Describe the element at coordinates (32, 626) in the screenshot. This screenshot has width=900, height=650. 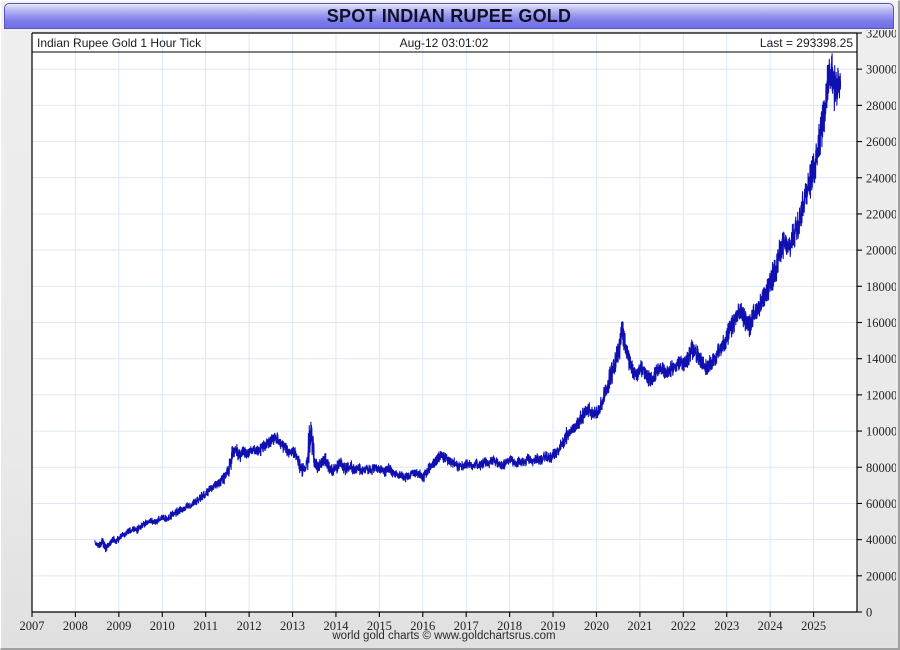
I see `x-tick-label: 2007` at that location.